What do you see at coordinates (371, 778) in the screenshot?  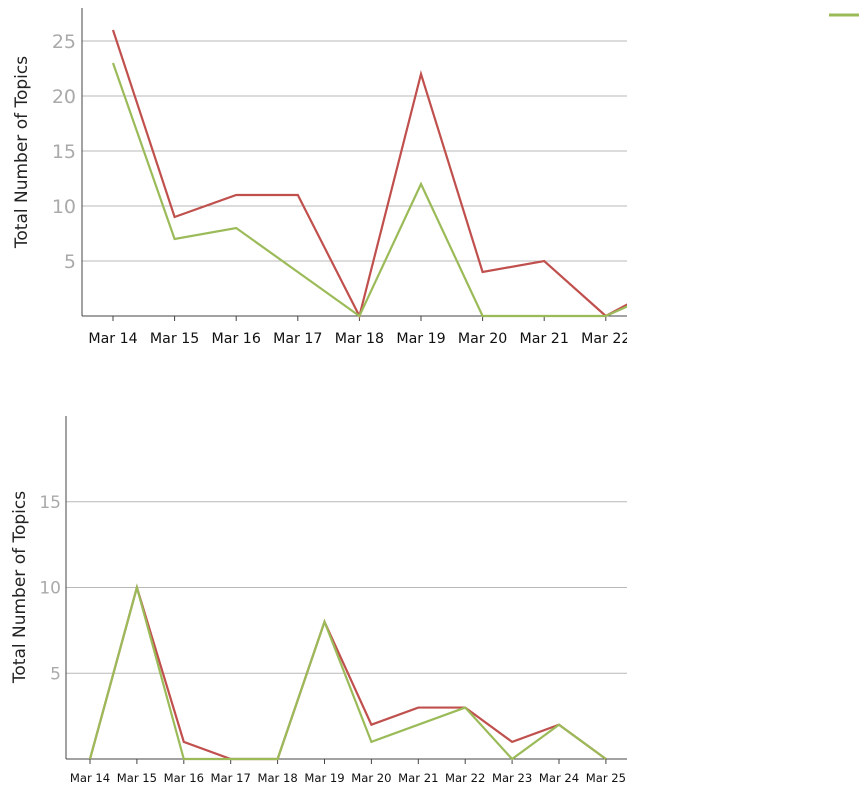 I see `chart-2-x-tick-label: Mar 20` at bounding box center [371, 778].